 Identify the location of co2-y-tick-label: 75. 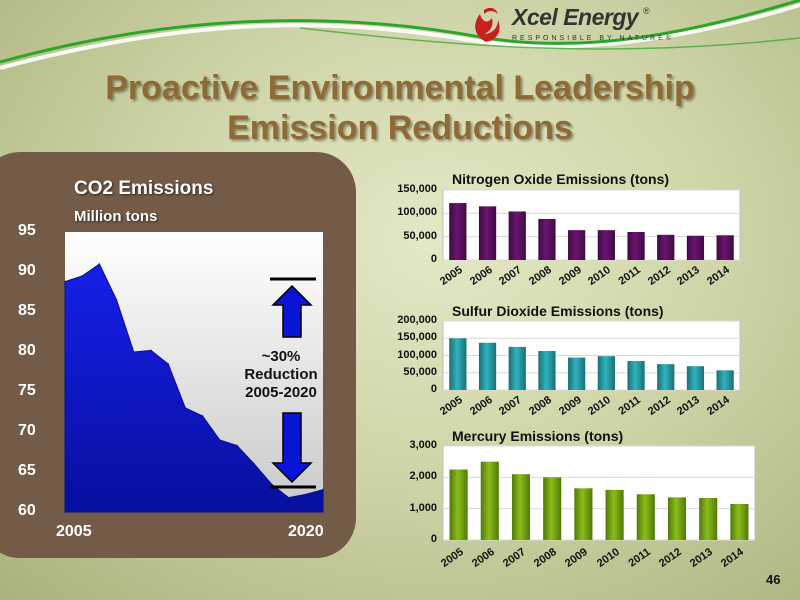
(27, 390).